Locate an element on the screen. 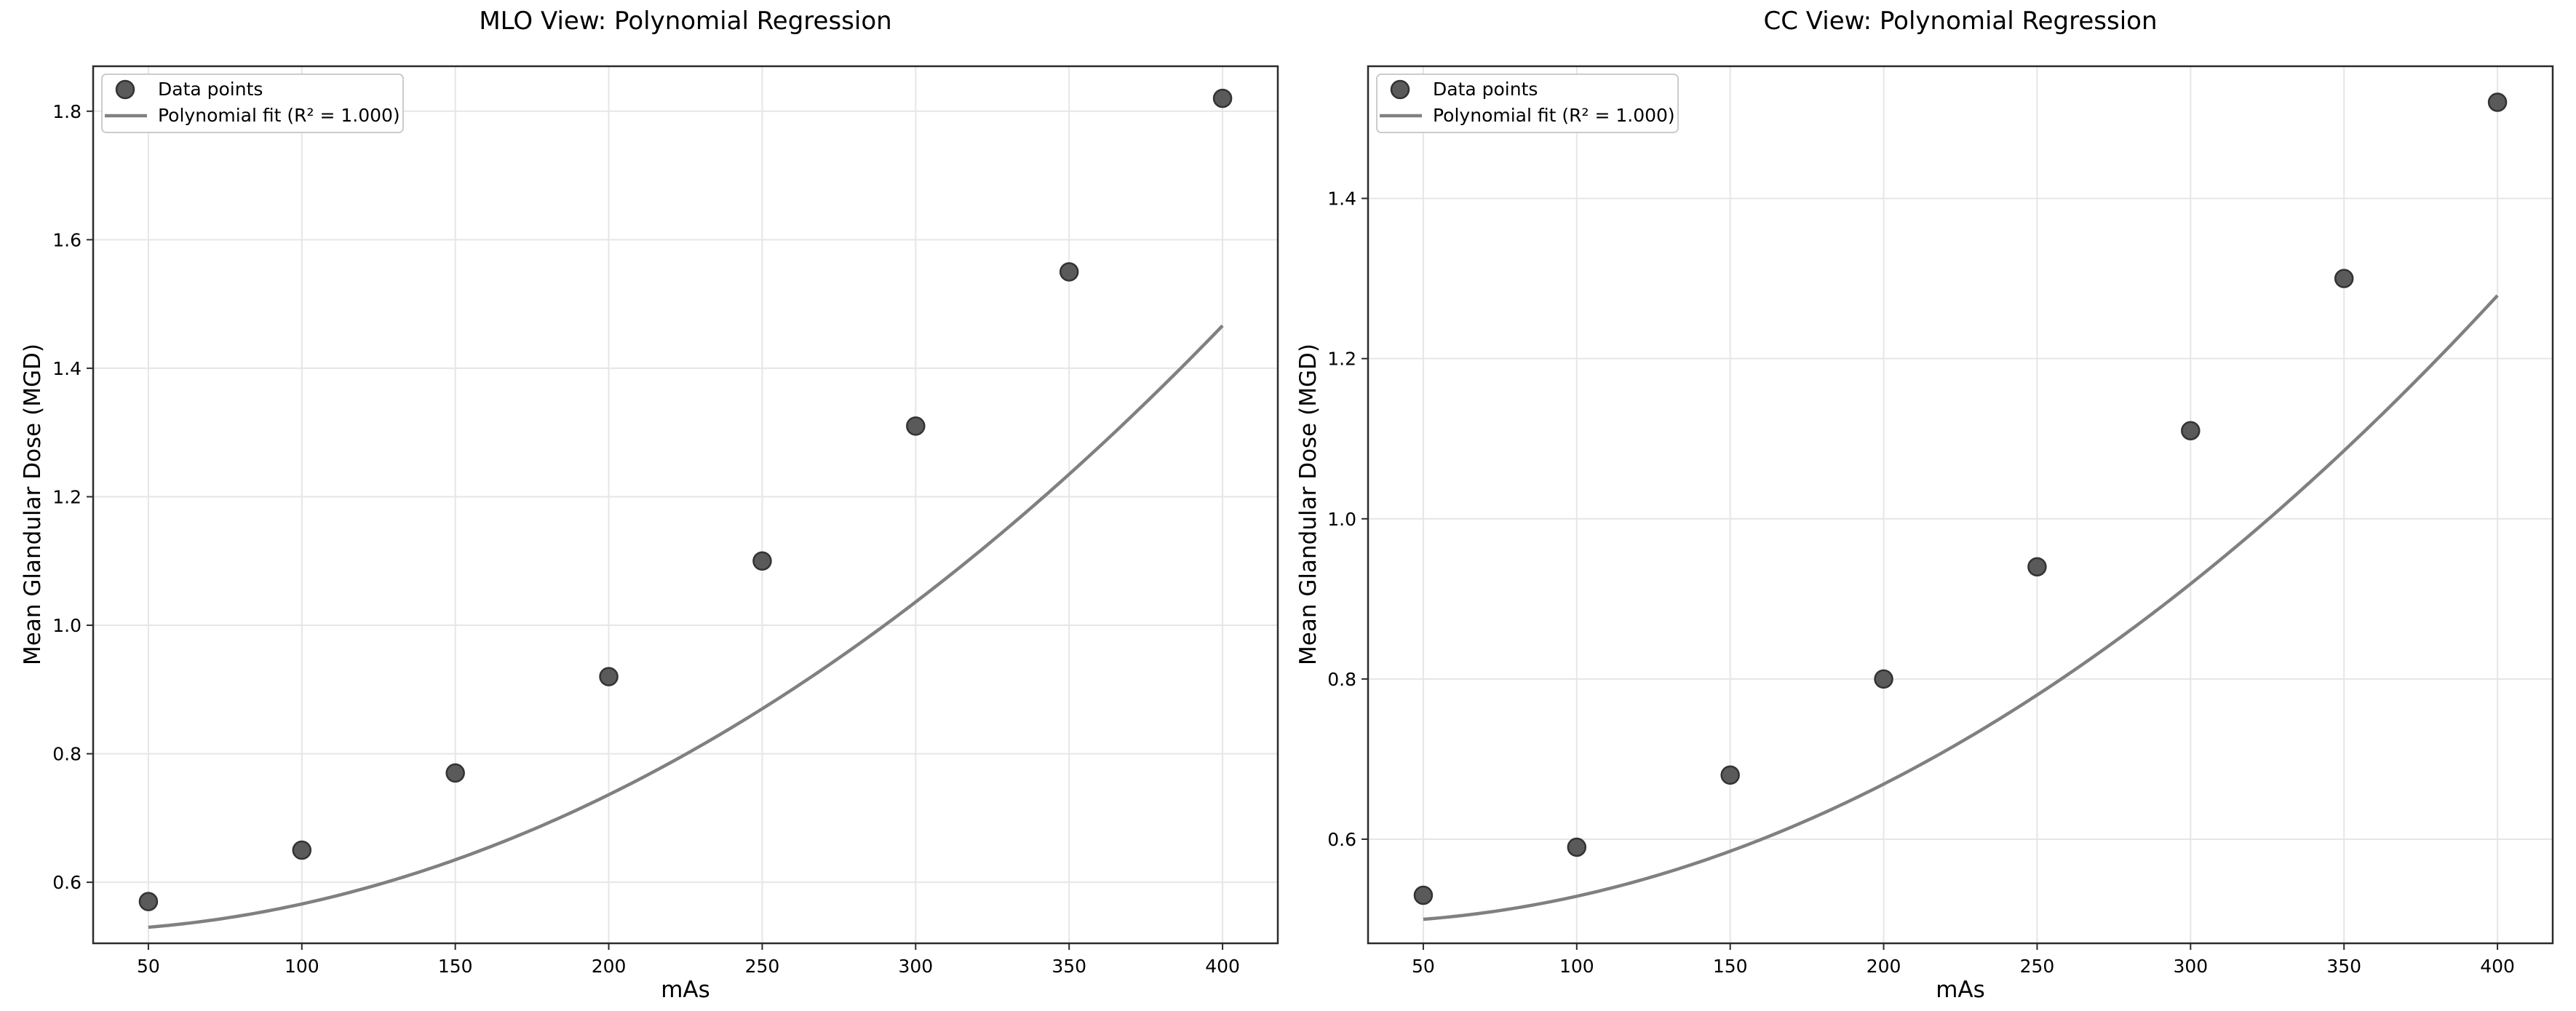 The image size is (2576, 1011). mlo-legend-label-points: Data points is located at coordinates (210, 89).